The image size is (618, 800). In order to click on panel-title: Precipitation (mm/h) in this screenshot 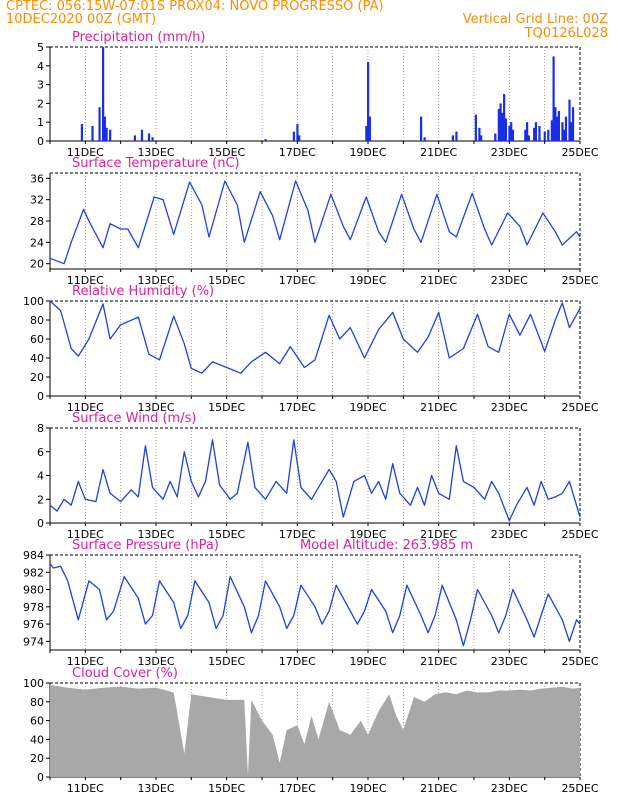, I will do `click(138, 37)`.